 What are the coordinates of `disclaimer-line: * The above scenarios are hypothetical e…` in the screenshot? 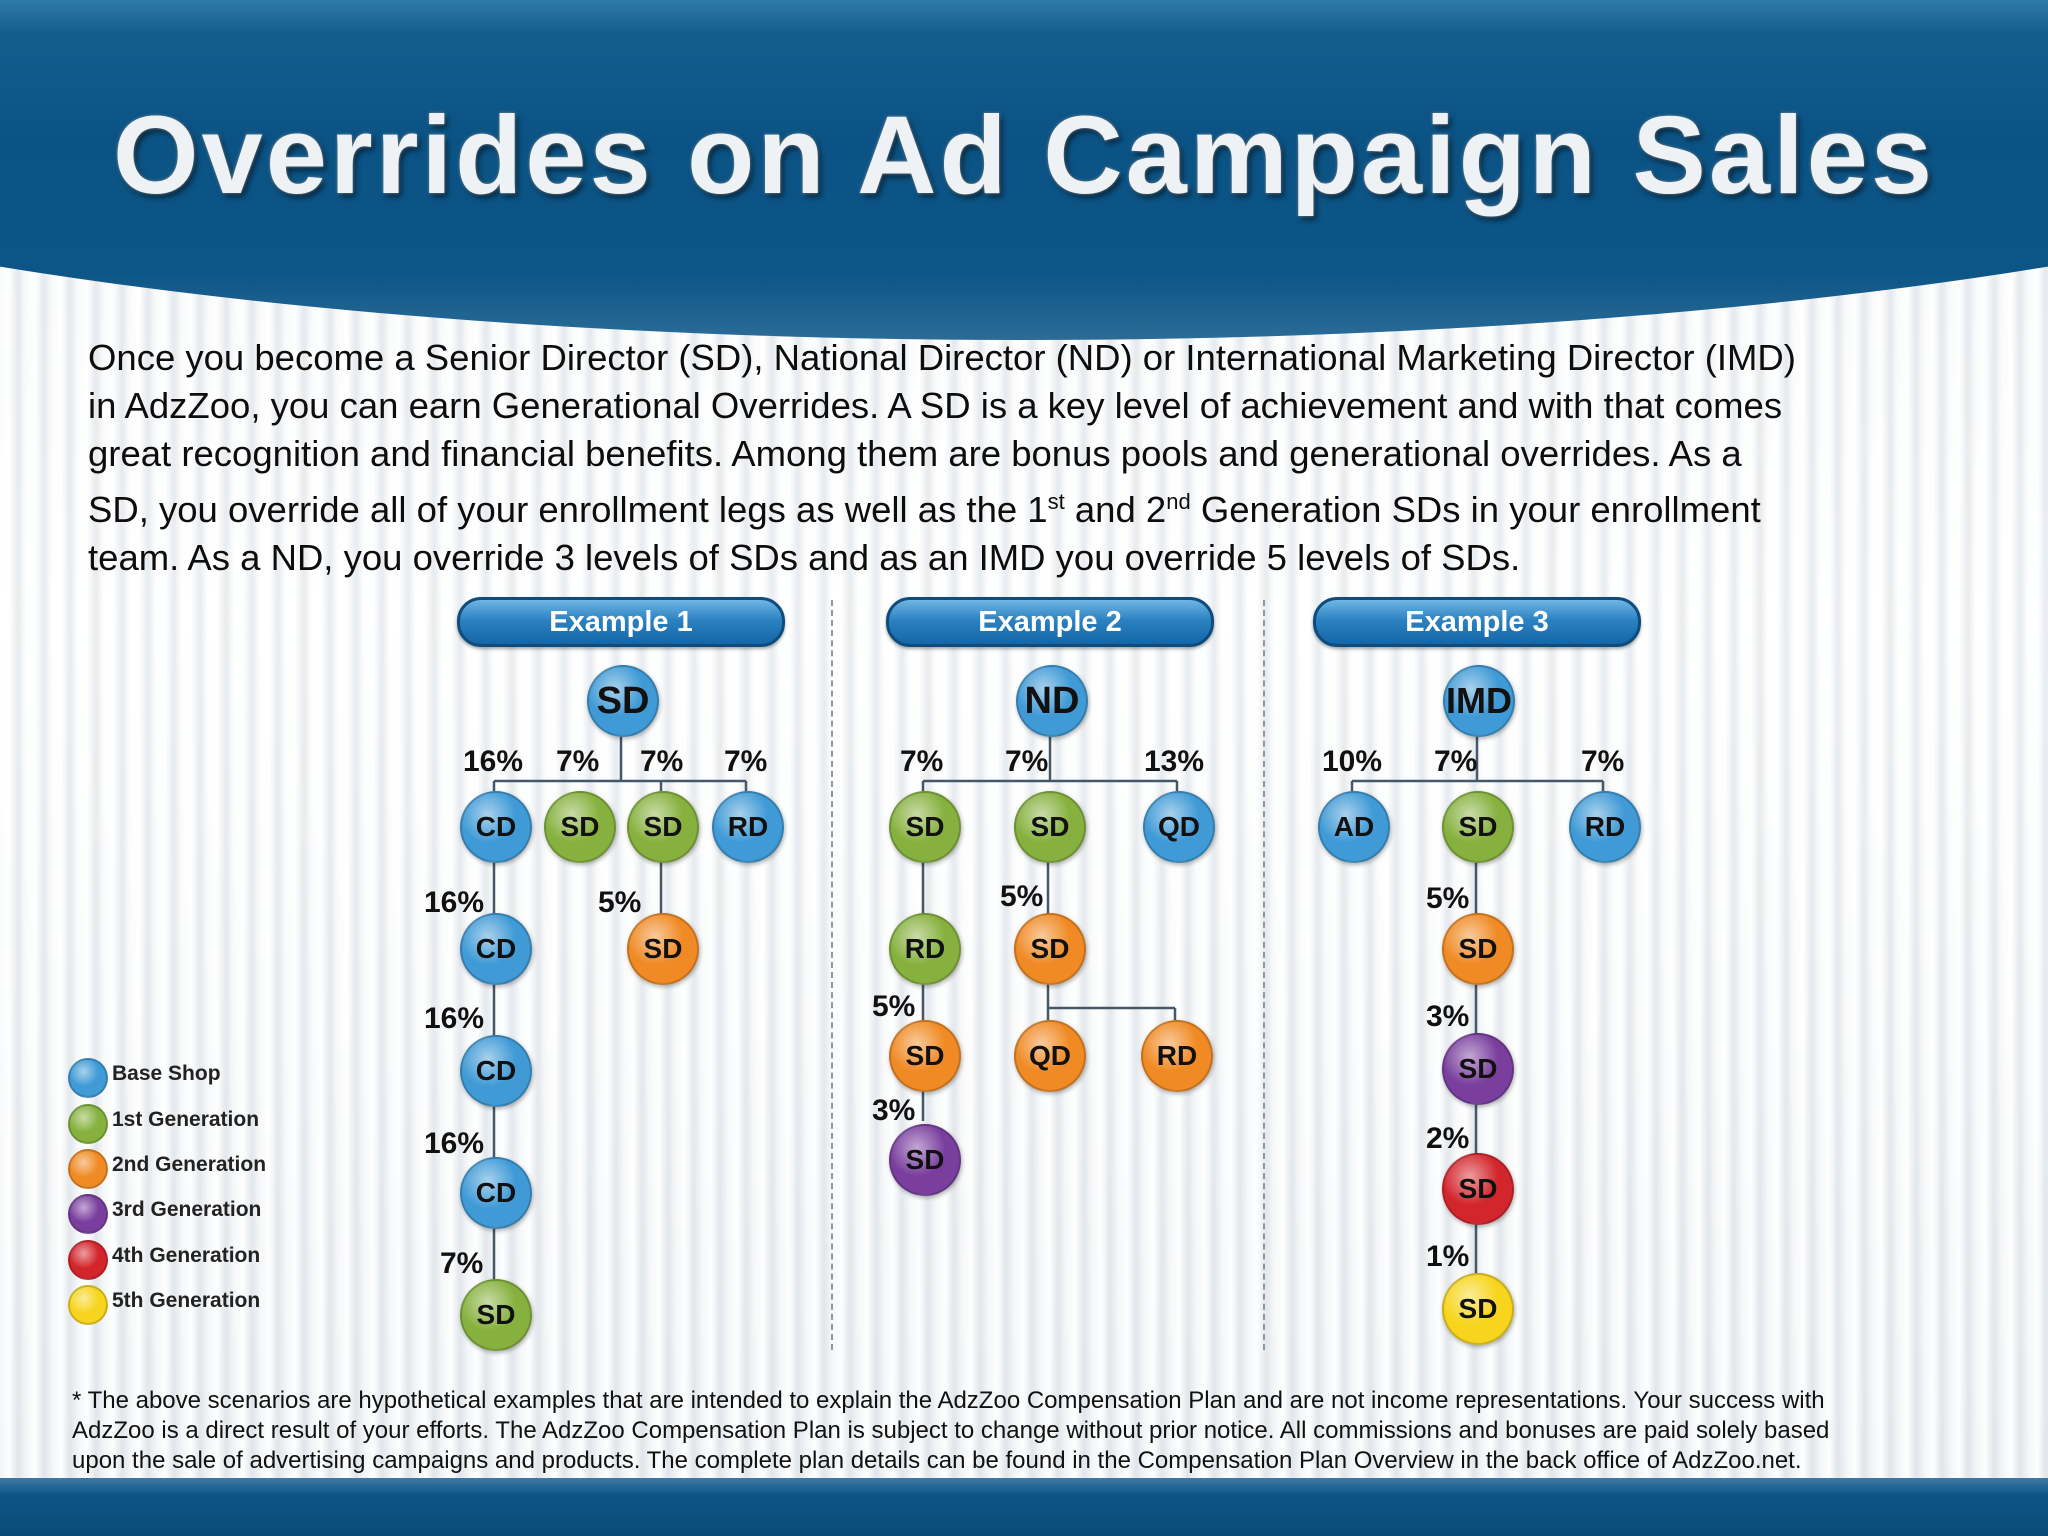 It's located at (948, 1400).